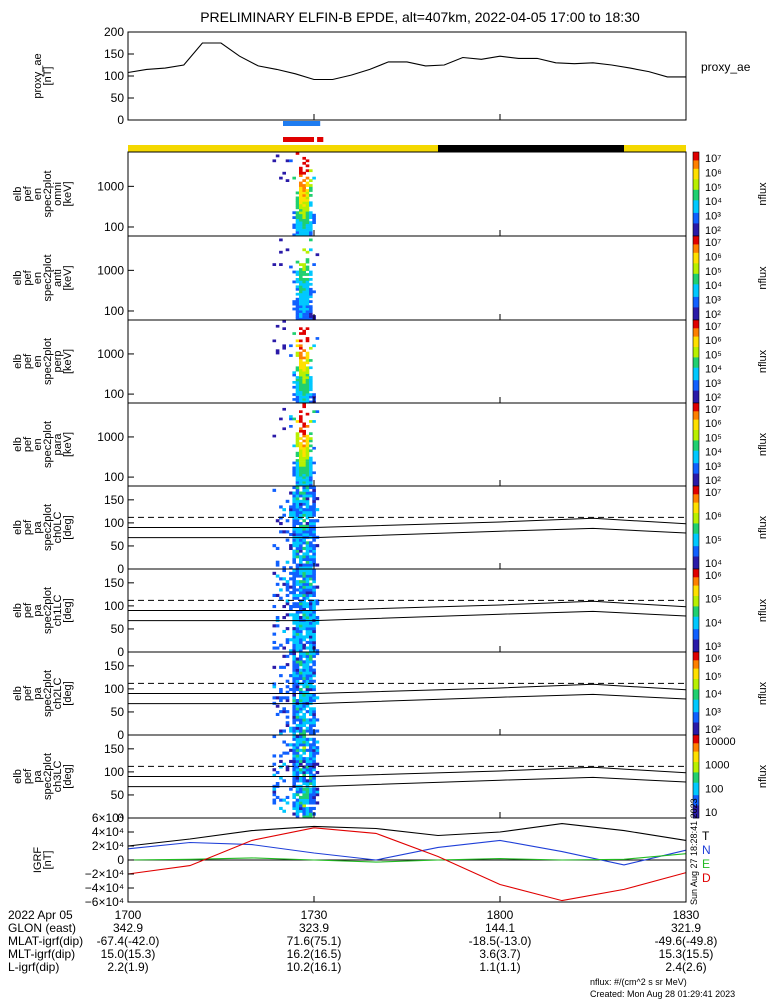 The width and height of the screenshot is (775, 1000). Describe the element at coordinates (104, 902) in the screenshot. I see `y-tick-label: −6×10⁴` at that location.